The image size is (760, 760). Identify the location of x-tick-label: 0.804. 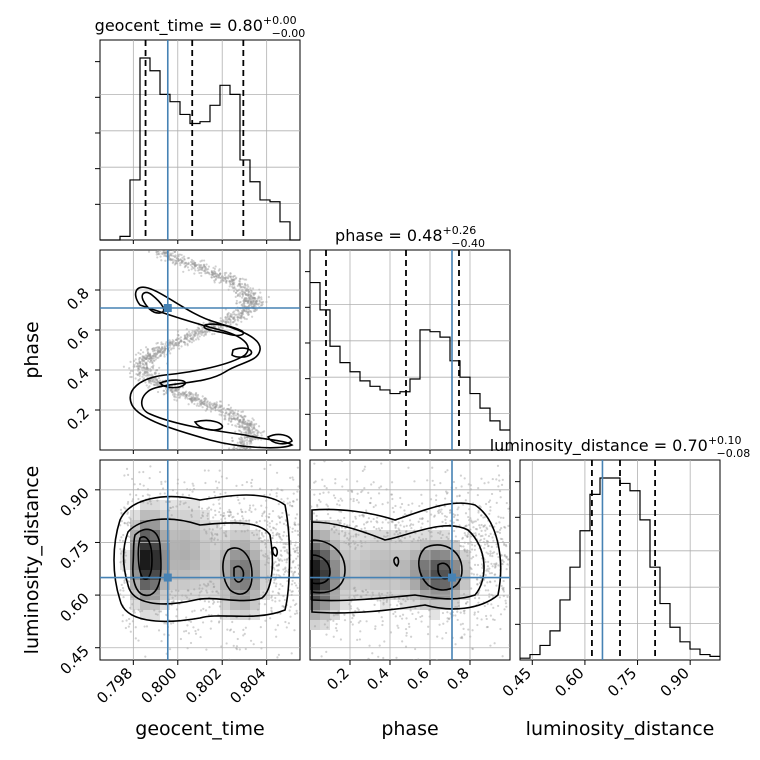
(247, 685).